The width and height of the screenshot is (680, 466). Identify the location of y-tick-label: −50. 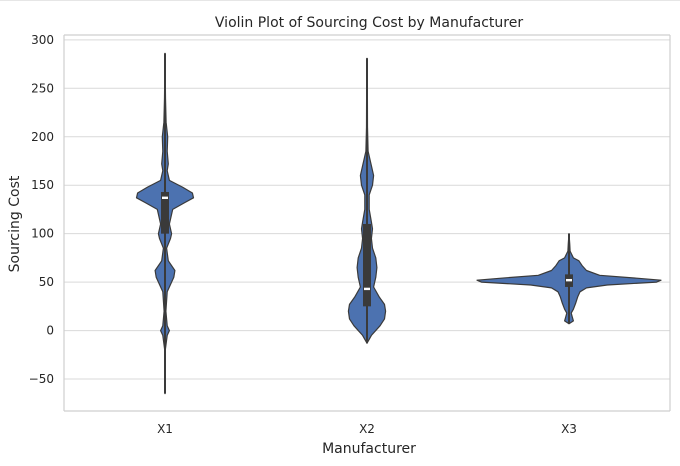
(41, 379).